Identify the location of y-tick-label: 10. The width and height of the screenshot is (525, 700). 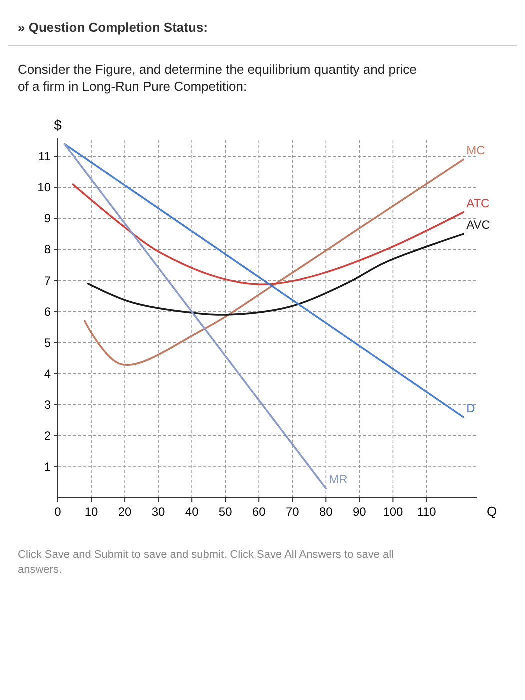
(45, 187).